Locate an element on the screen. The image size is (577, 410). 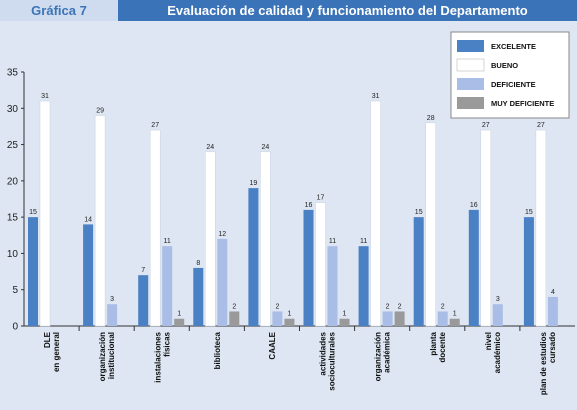
data-label: 7 is located at coordinates (143, 270).